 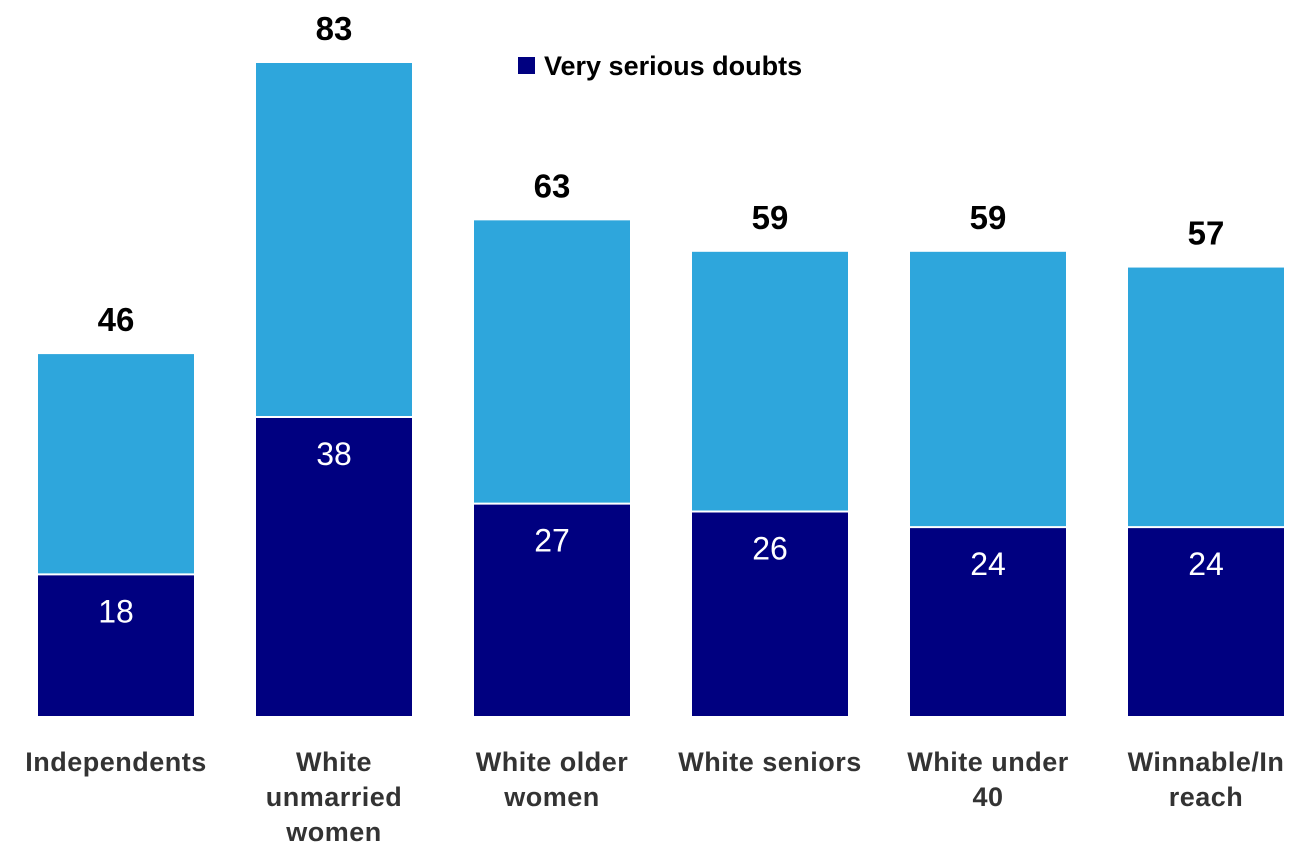 What do you see at coordinates (988, 762) in the screenshot?
I see `category-label-line: White under` at bounding box center [988, 762].